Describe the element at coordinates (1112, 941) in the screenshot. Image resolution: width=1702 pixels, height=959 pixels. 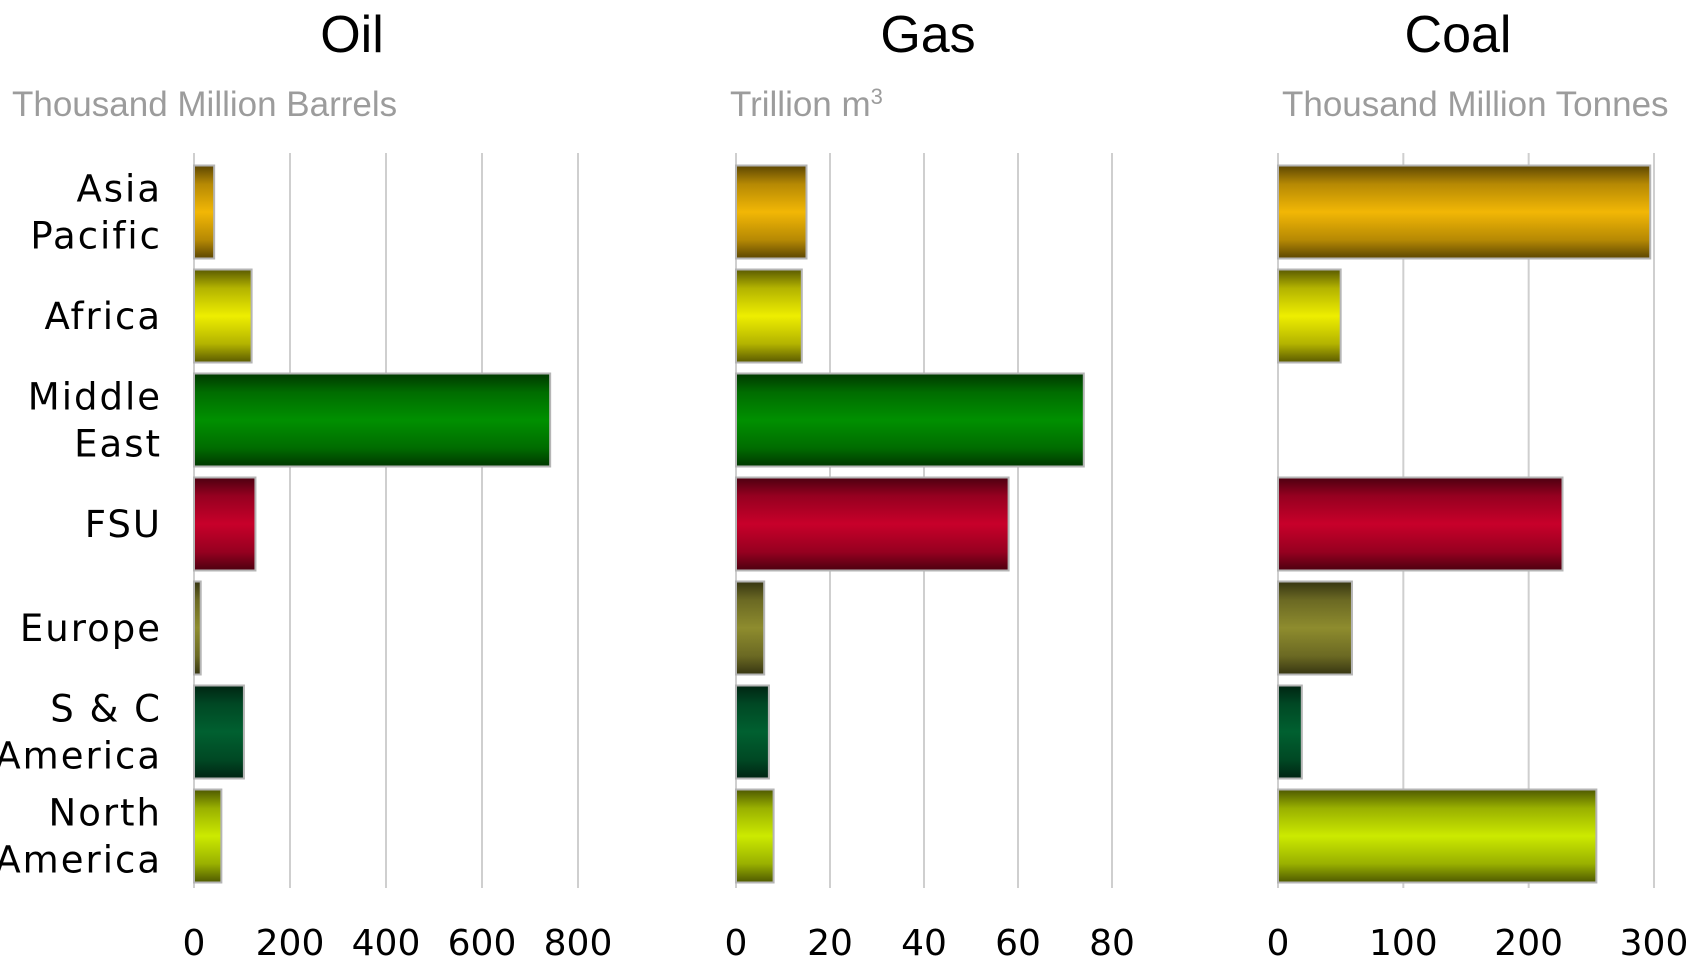
I see `gas-tick-label: 80` at that location.